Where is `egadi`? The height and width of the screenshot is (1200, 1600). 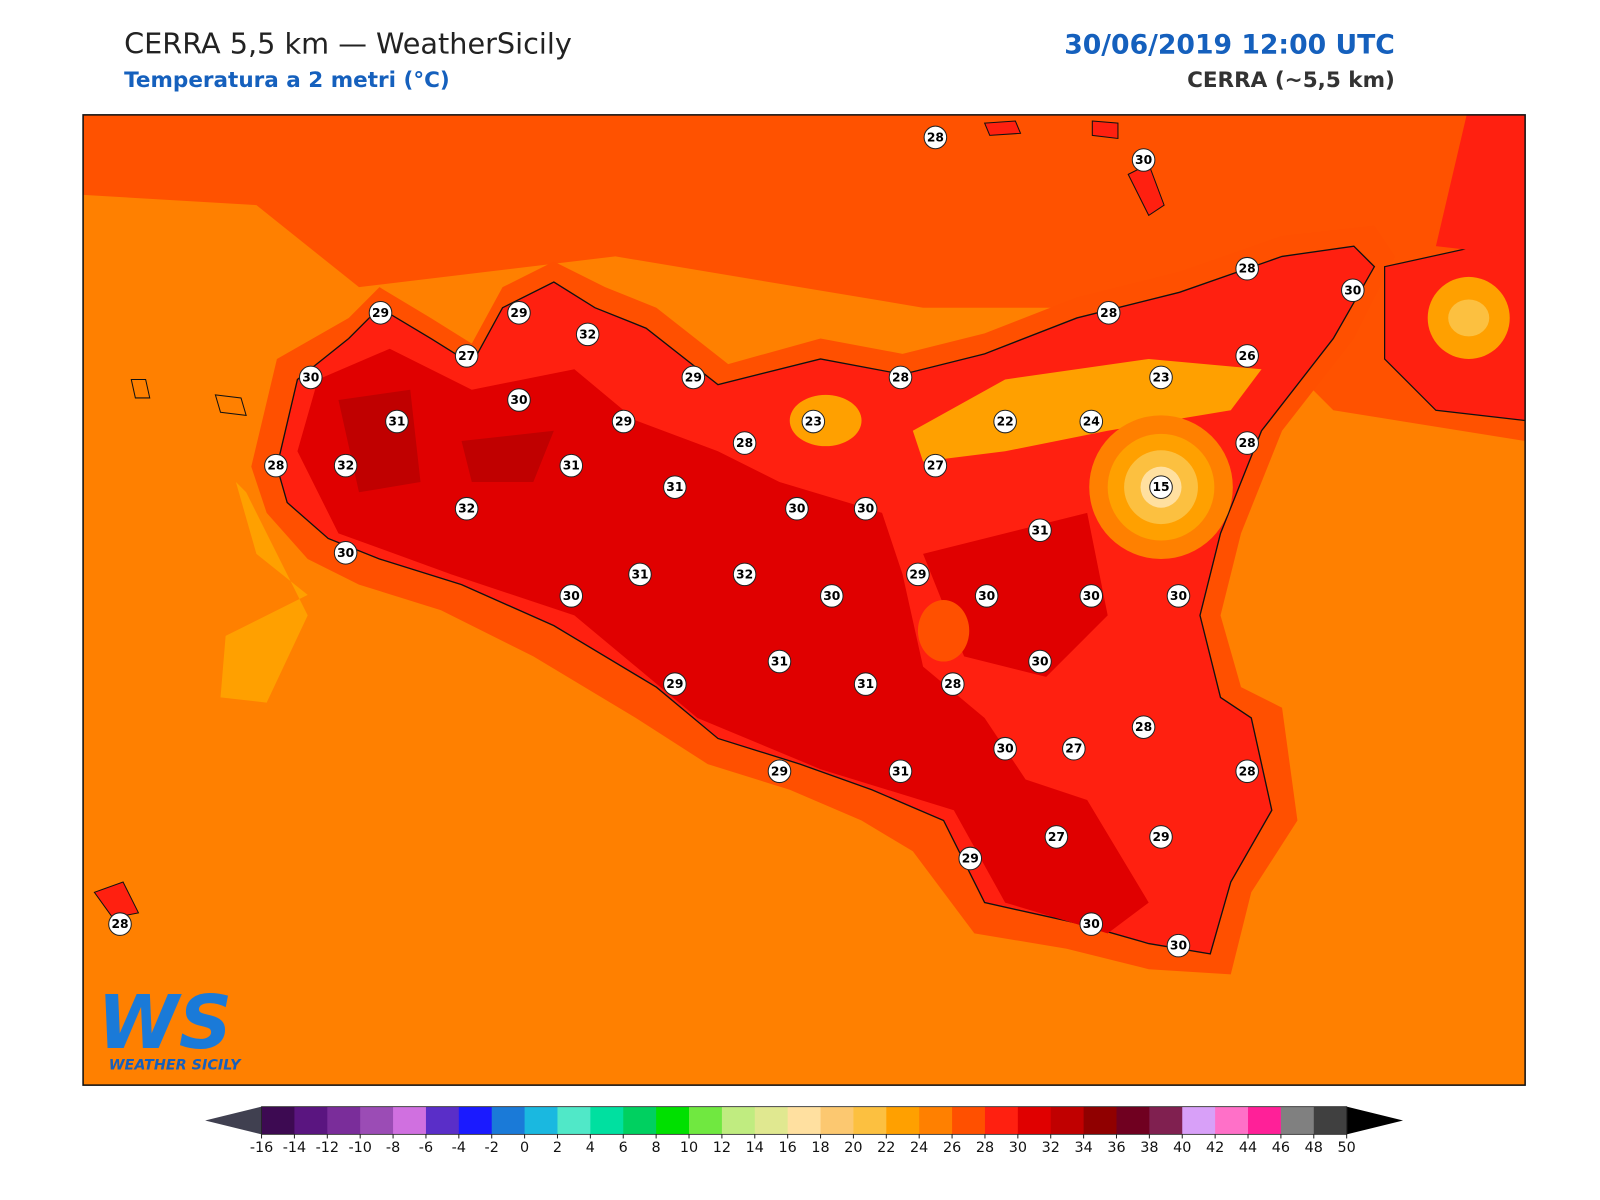
egadi is located at coordinates (188, 397).